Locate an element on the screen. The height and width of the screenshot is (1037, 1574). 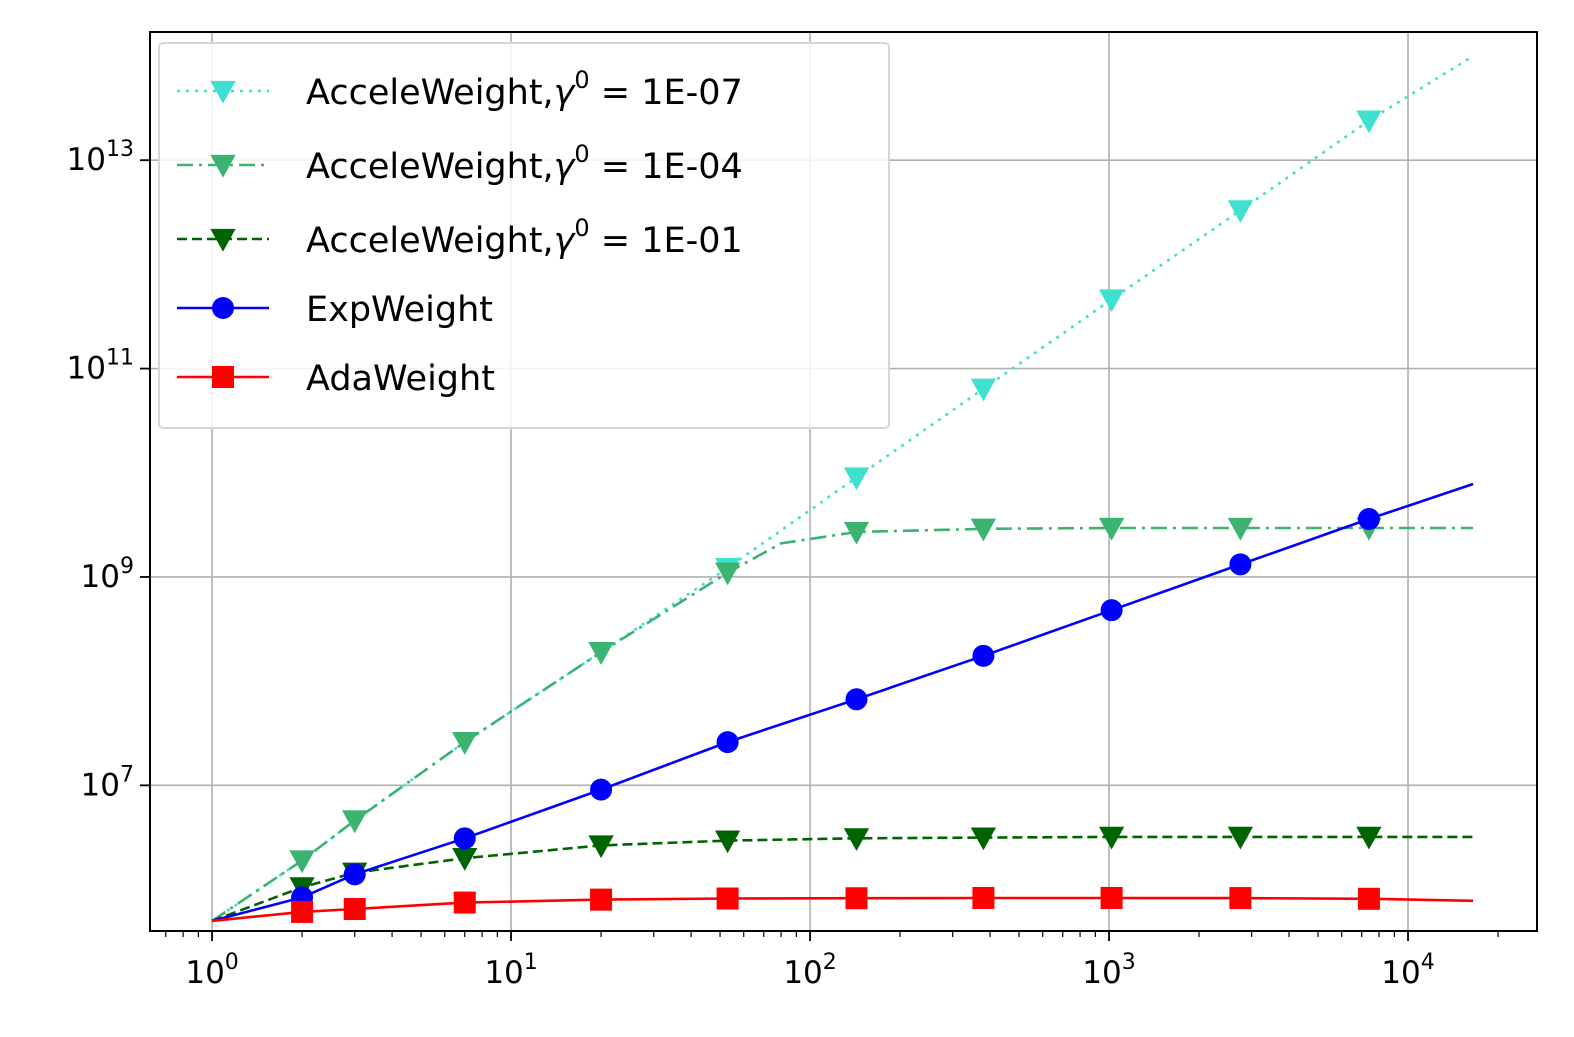
legend-entry: AcceleWeight,γ0 = 1E-07 is located at coordinates (460, 89).